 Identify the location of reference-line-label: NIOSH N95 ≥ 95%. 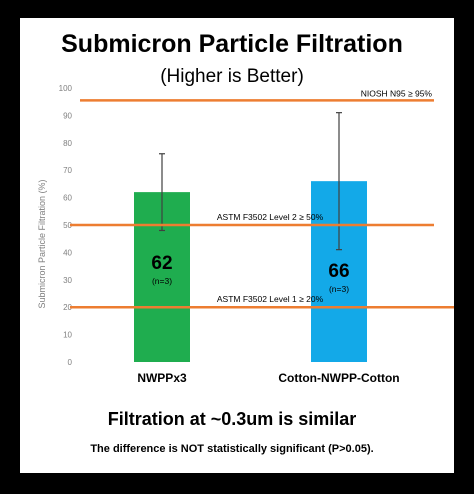
(397, 93).